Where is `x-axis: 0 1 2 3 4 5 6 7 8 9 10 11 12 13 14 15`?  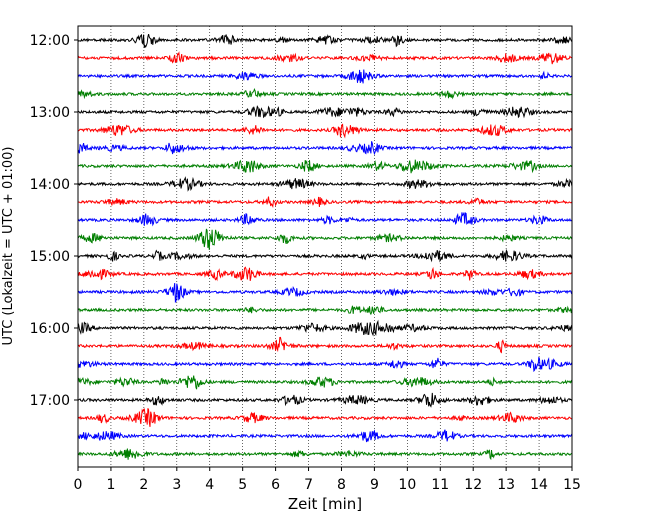 x-axis: 0 1 2 3 4 5 6 7 8 9 10 11 12 13 14 15 is located at coordinates (327, 480).